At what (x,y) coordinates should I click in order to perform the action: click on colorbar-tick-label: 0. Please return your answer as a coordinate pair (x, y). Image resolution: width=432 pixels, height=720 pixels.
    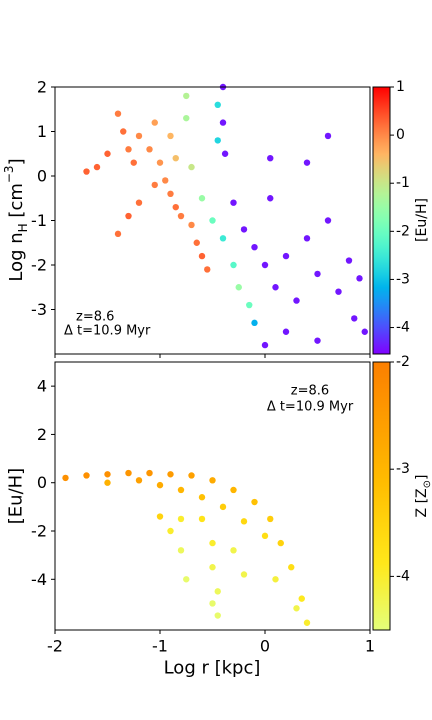
    Looking at the image, I should click on (400, 135).